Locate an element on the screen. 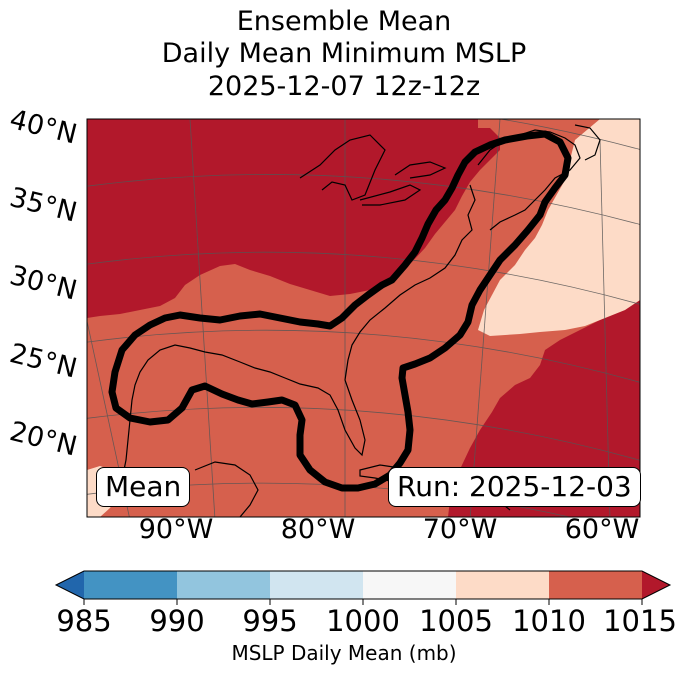 Image resolution: width=688 pixels, height=674 pixels. colorbar-under-arrow is located at coordinates (70, 585).